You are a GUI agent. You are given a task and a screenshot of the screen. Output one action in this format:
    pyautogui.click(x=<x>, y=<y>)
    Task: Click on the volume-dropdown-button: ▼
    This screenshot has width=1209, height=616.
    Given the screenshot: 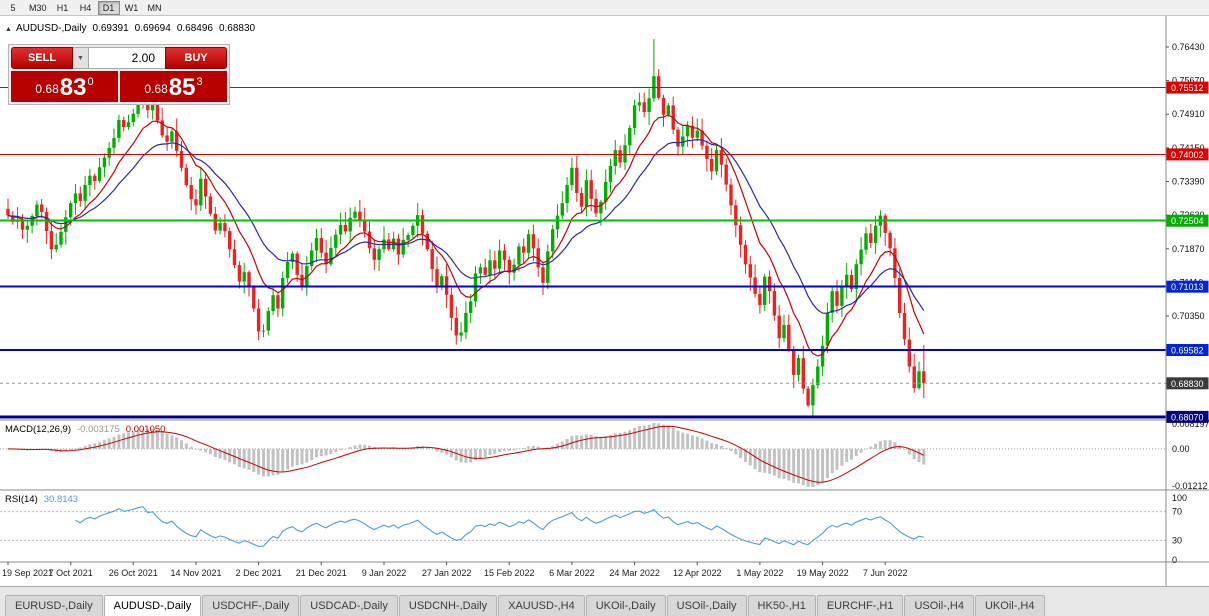 What is the action you would take?
    pyautogui.click(x=81, y=58)
    